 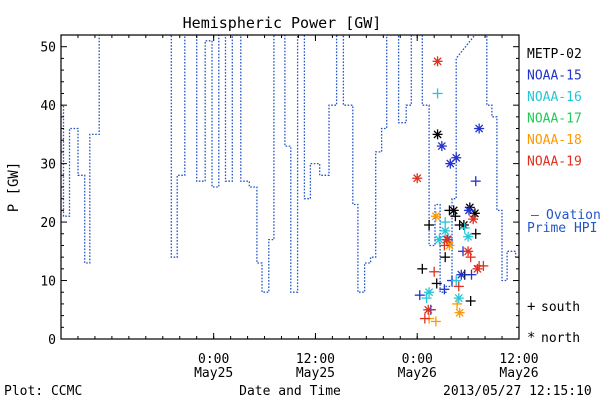 I want to click on x-axis-label: Date and Time, so click(x=290, y=391).